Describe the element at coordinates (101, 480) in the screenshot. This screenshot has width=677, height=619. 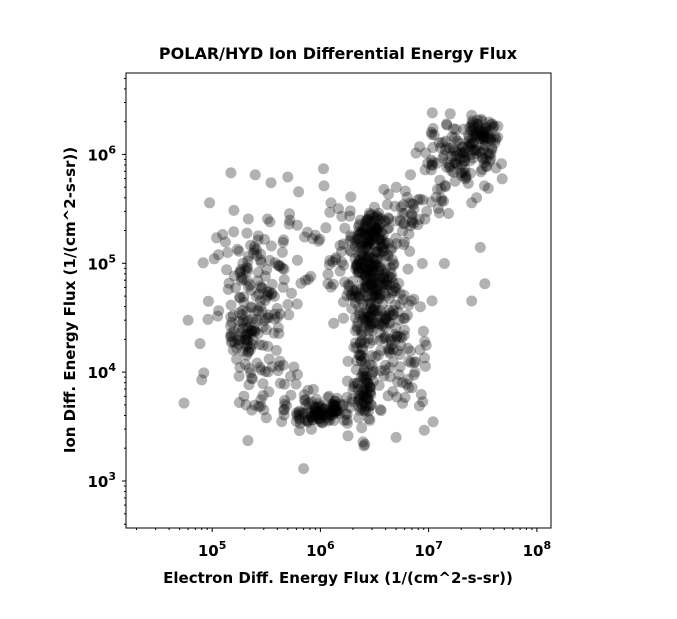
I see `tick-label: 103` at that location.